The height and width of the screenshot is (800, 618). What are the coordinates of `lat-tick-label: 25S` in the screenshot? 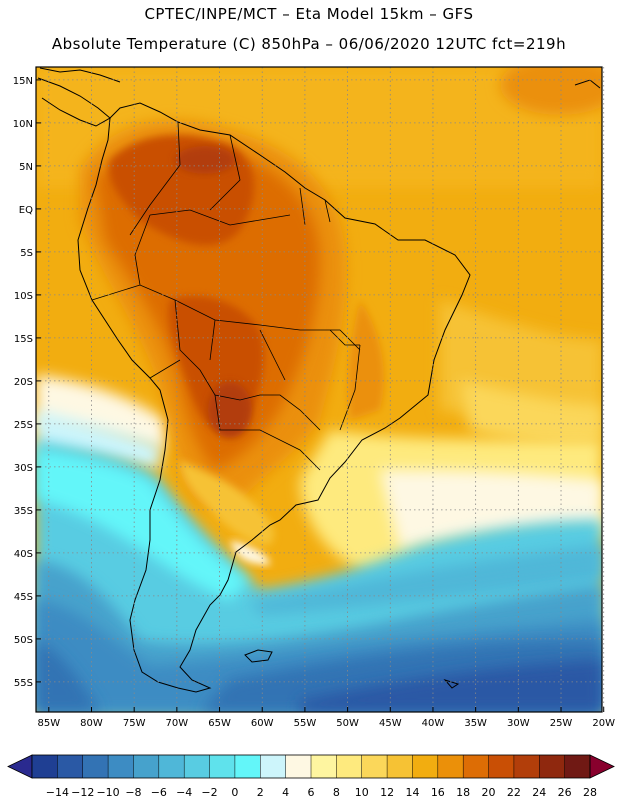 It's located at (23, 425).